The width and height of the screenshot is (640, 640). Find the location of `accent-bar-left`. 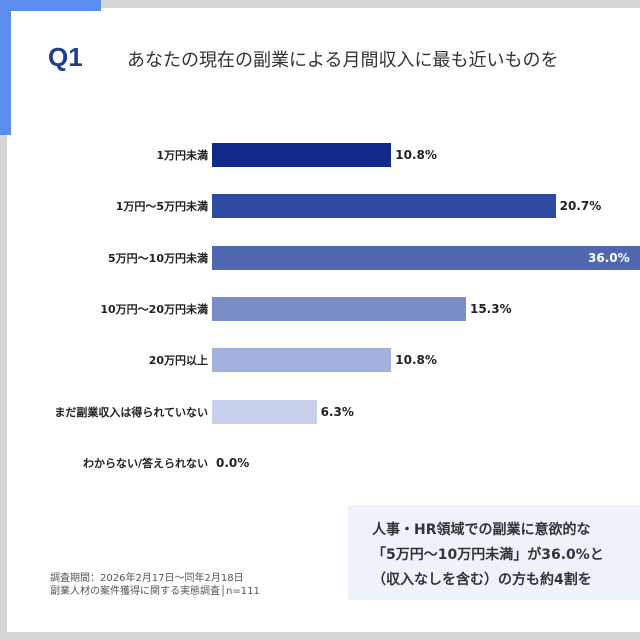

accent-bar-left is located at coordinates (5, 67).